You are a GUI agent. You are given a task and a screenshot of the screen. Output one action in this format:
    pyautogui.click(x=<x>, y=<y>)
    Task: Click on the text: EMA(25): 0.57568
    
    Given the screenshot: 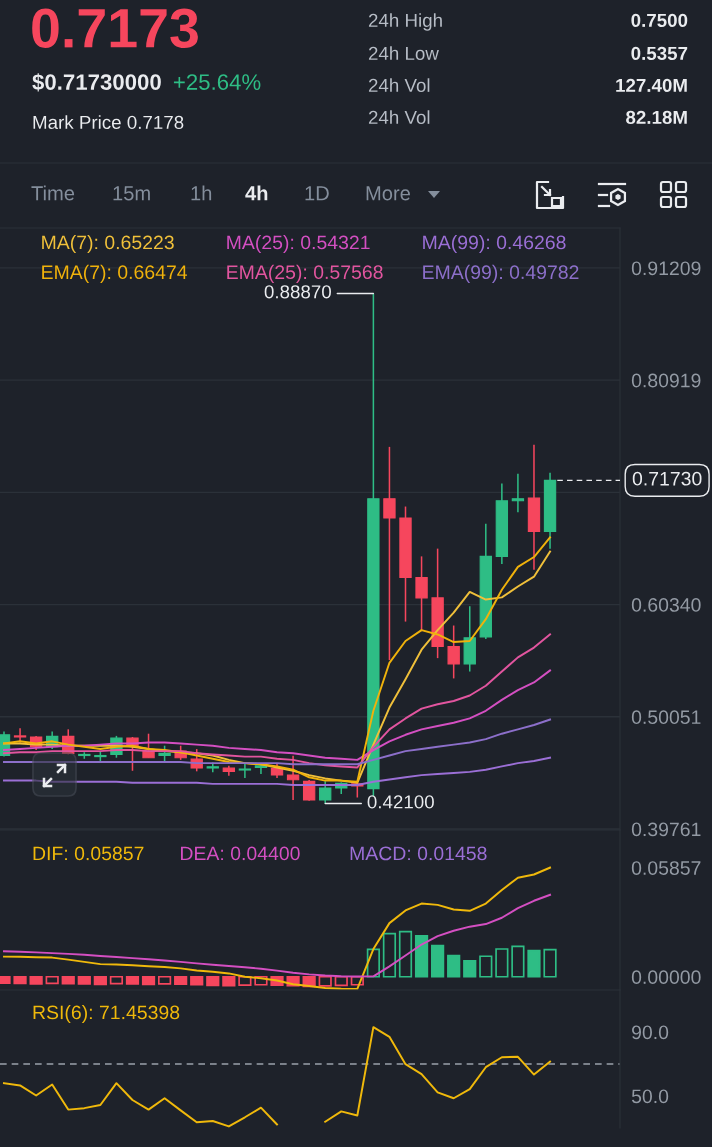 What is the action you would take?
    pyautogui.click(x=305, y=273)
    